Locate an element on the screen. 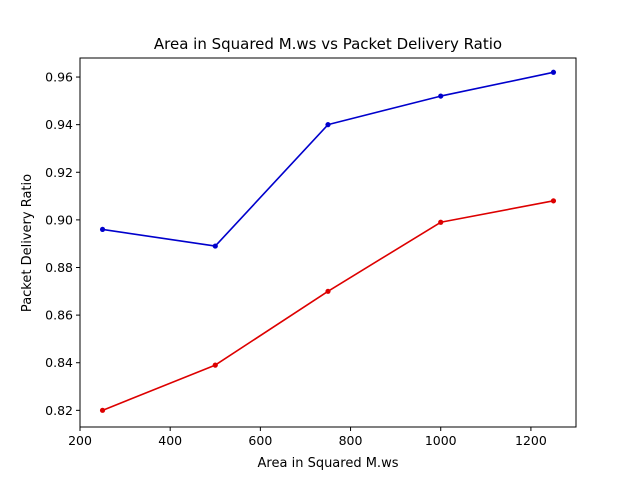 This screenshot has width=640, height=480. x-axis-label: Area in Squared M.ws is located at coordinates (328, 463).